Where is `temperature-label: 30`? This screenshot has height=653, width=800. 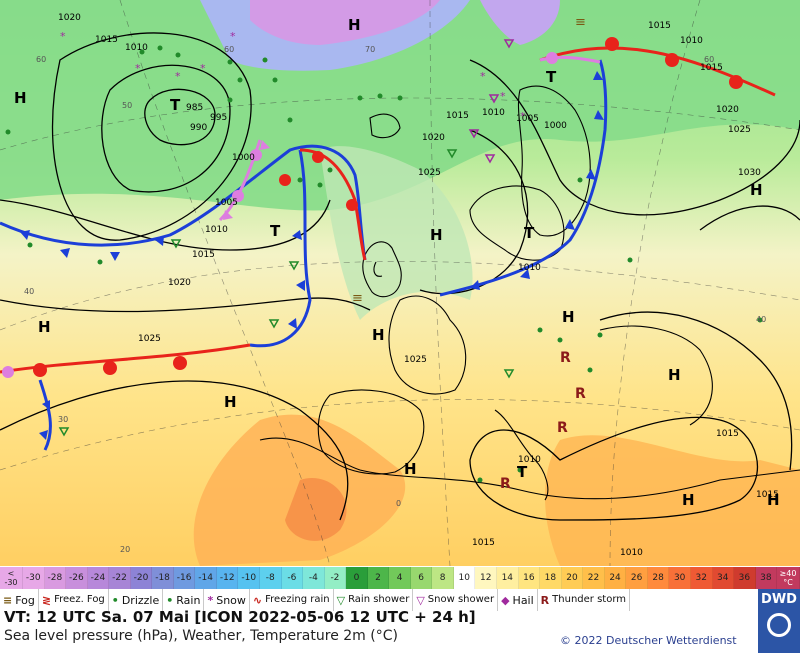
temperature-label: 30 is located at coordinates (63, 419).